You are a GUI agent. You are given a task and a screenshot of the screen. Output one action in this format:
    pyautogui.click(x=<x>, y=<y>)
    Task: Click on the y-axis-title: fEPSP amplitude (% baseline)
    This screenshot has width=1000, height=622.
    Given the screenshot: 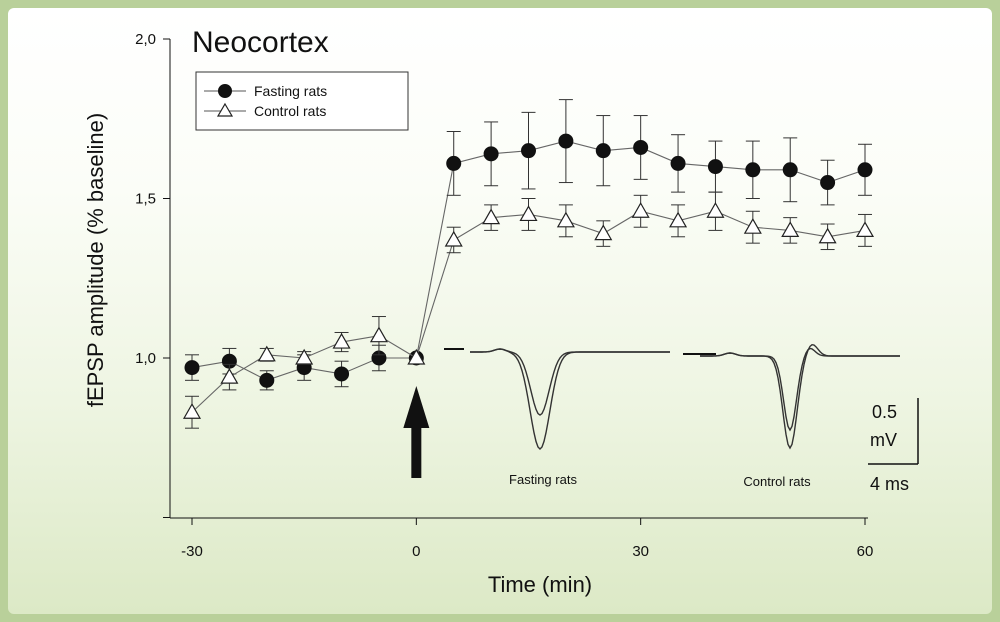 What is the action you would take?
    pyautogui.click(x=95, y=260)
    